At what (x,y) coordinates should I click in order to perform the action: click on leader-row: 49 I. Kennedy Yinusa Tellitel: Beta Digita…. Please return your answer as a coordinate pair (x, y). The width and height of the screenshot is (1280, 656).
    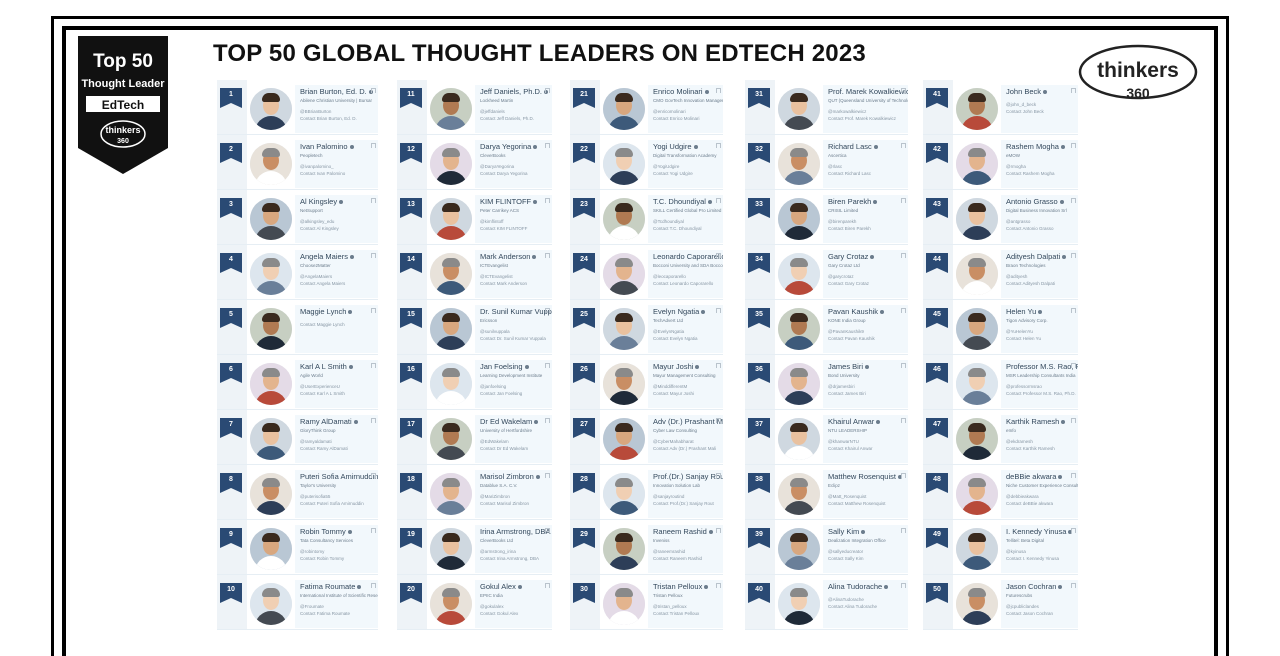
    Looking at the image, I should click on (1000, 547).